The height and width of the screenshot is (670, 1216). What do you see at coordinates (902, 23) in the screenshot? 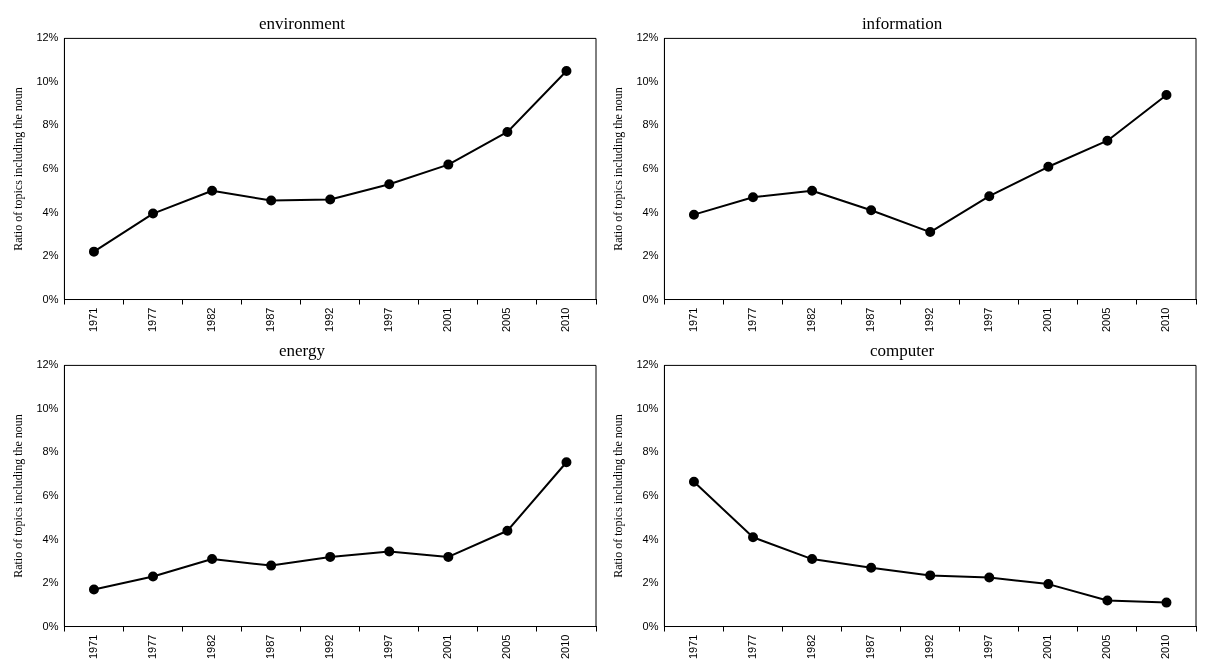
I see `chart-title: information` at bounding box center [902, 23].